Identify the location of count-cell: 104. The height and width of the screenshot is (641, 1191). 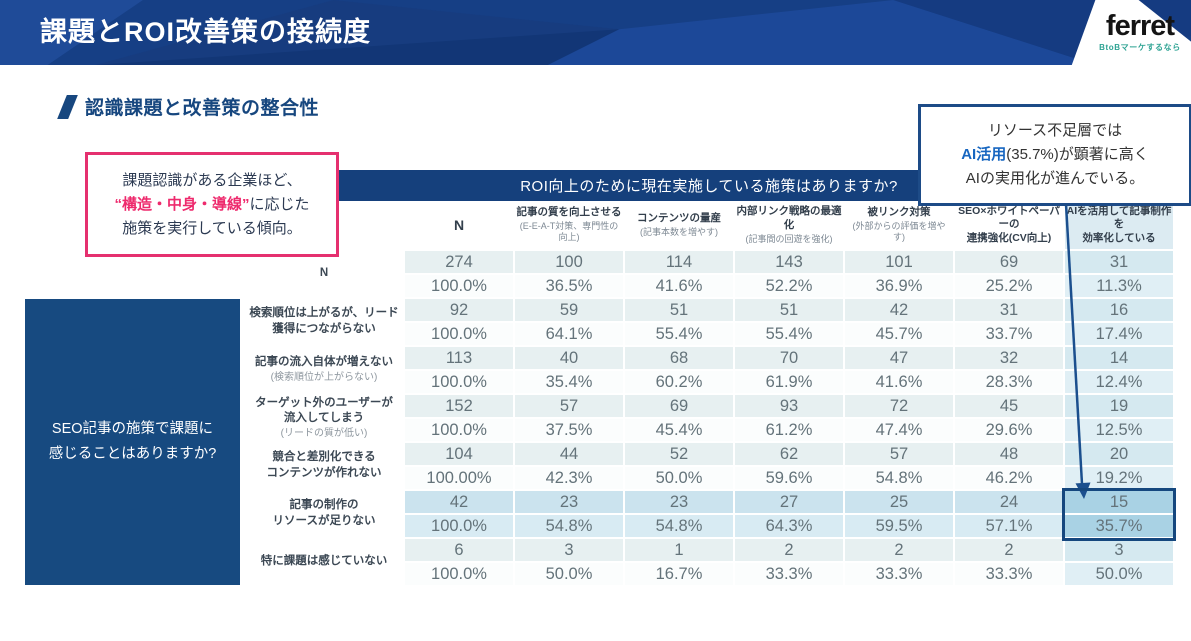
(459, 454).